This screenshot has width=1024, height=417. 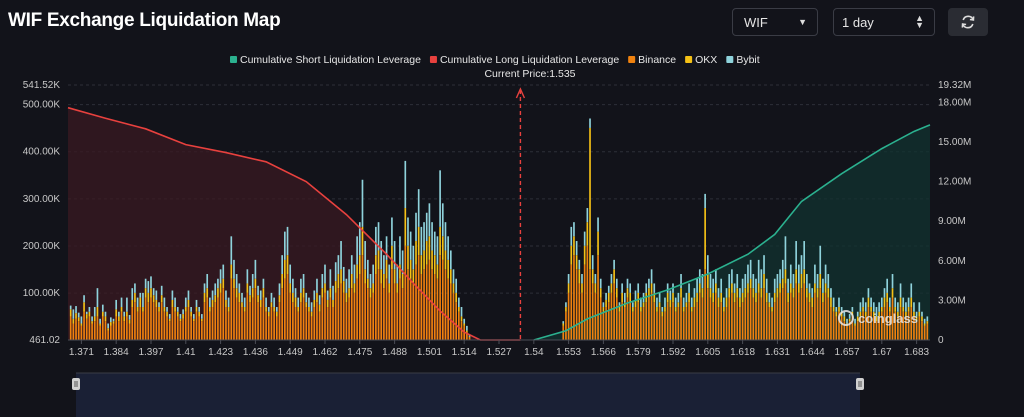 What do you see at coordinates (747, 60) in the screenshot?
I see `legend-label: Bybit` at bounding box center [747, 60].